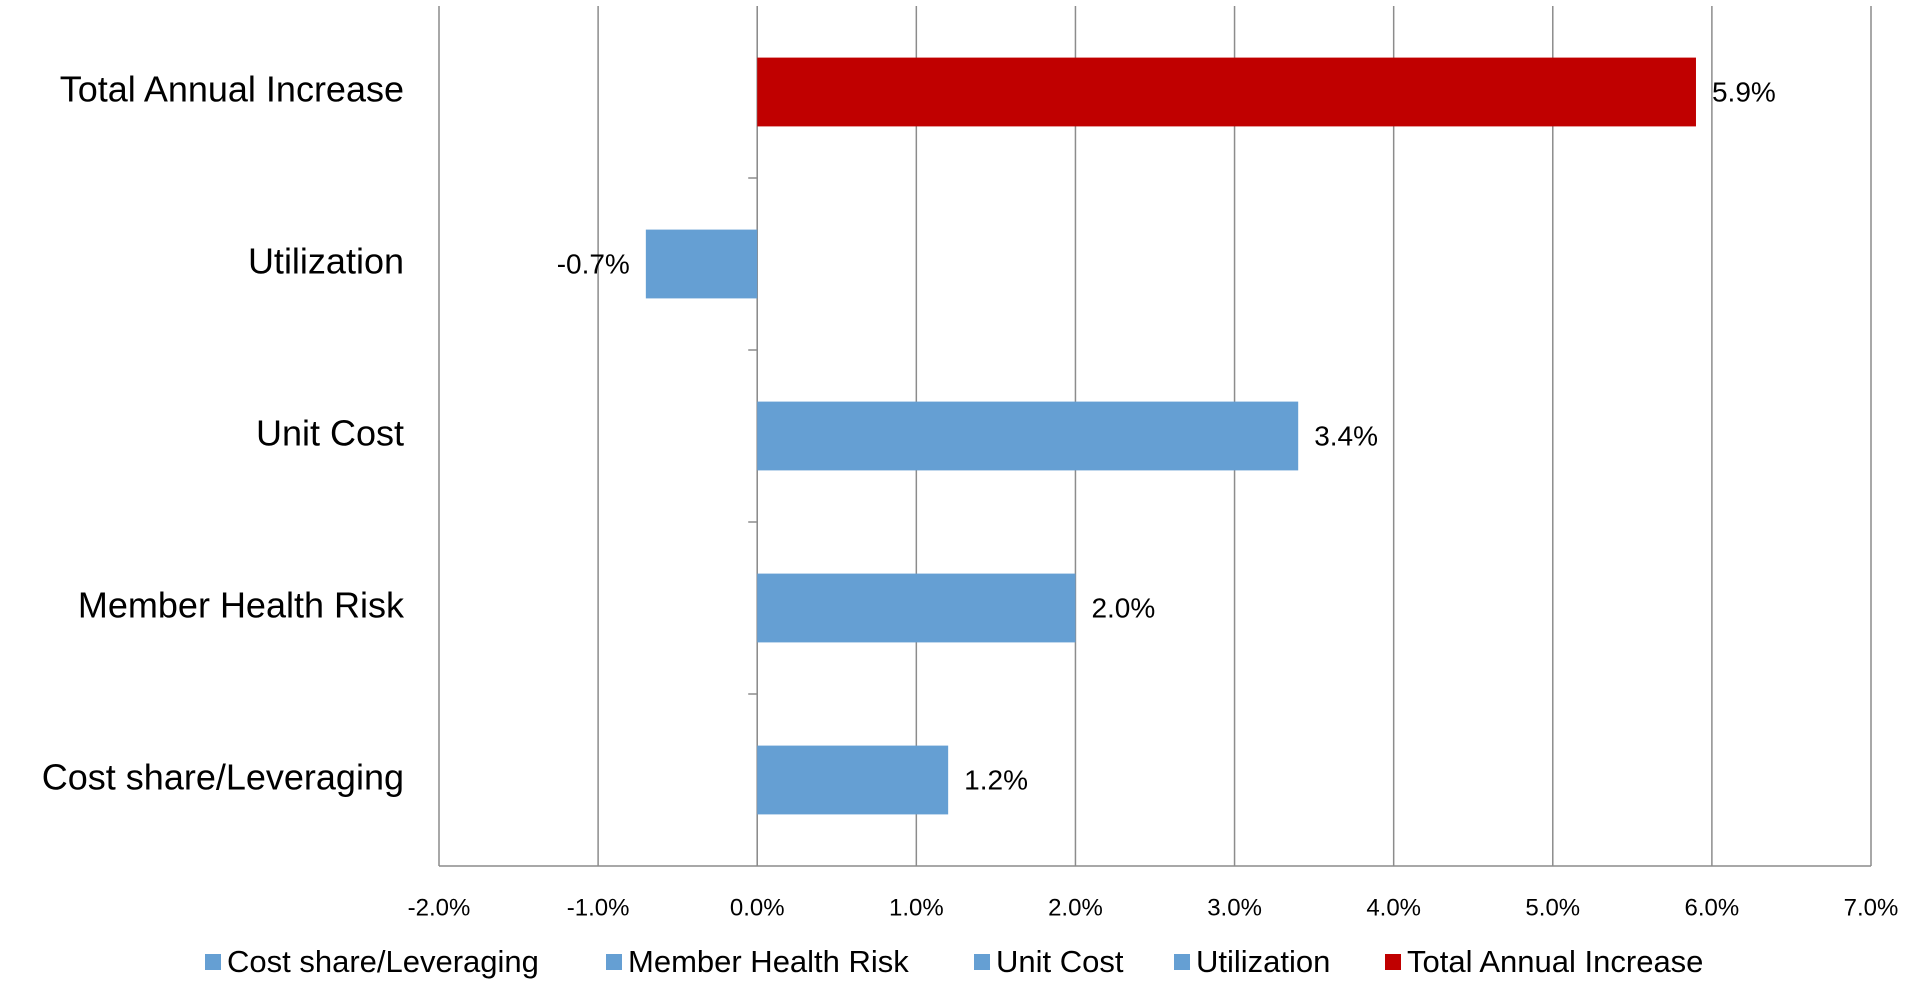 Image resolution: width=1914 pixels, height=985 pixels. Describe the element at coordinates (223, 777) in the screenshot. I see `y-tick-label: Cost share/Leveraging` at that location.